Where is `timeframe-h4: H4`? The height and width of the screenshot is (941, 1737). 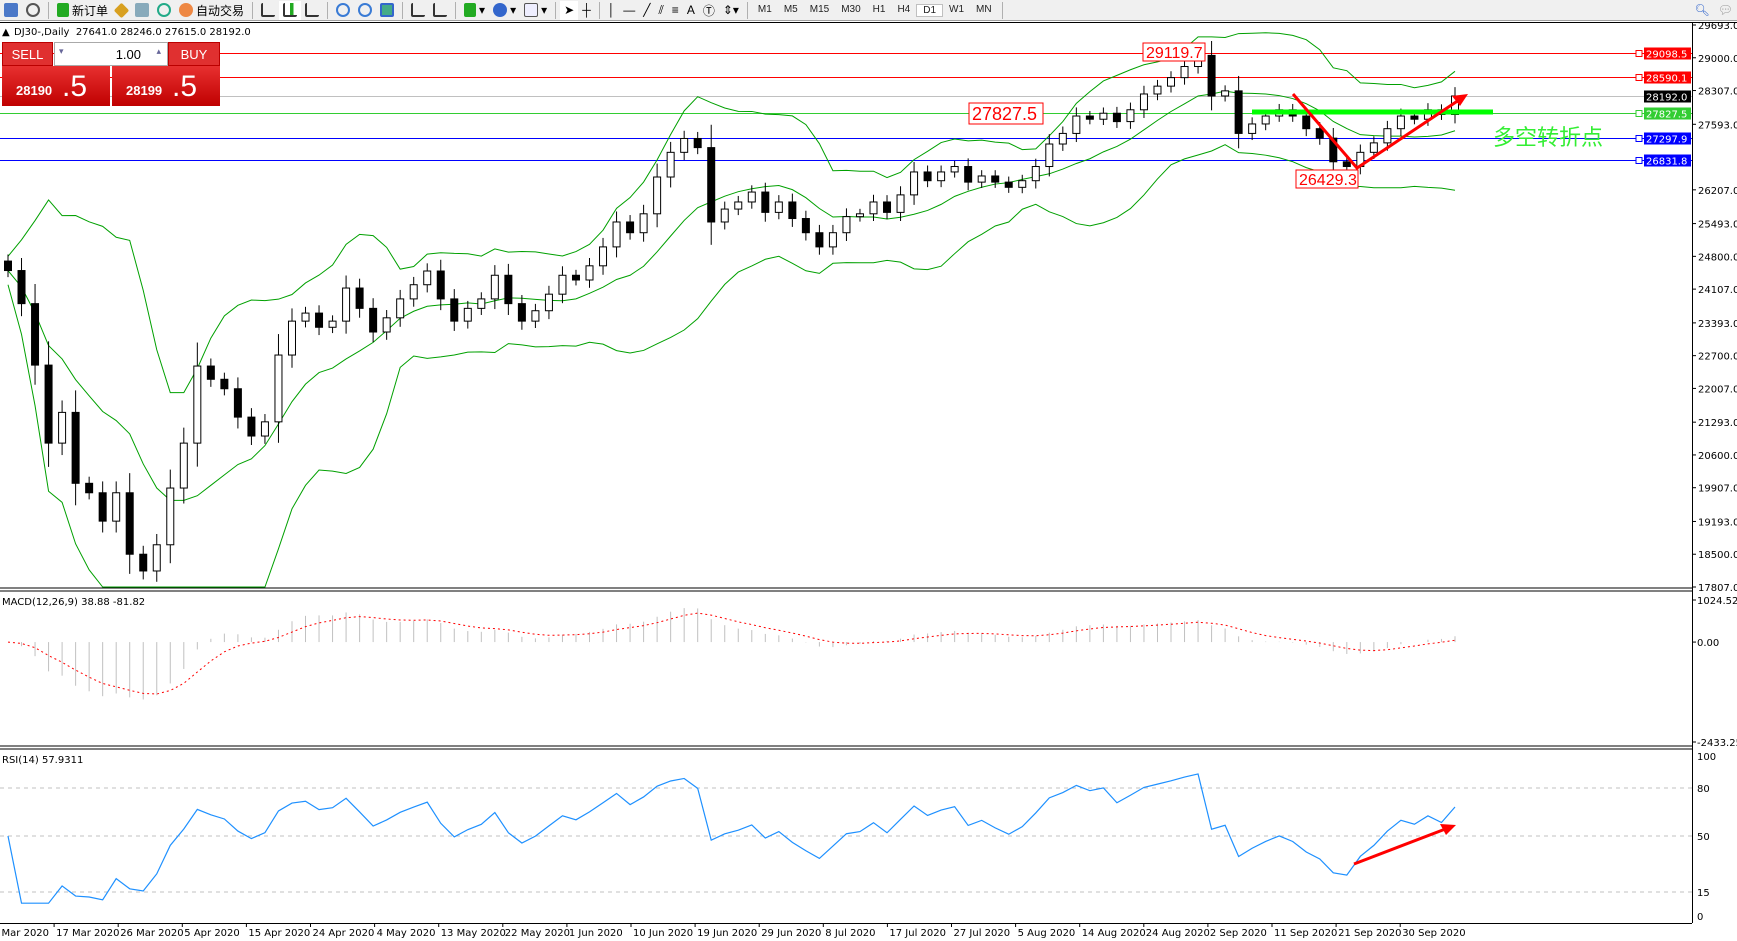
timeframe-h4: H4 is located at coordinates (904, 9).